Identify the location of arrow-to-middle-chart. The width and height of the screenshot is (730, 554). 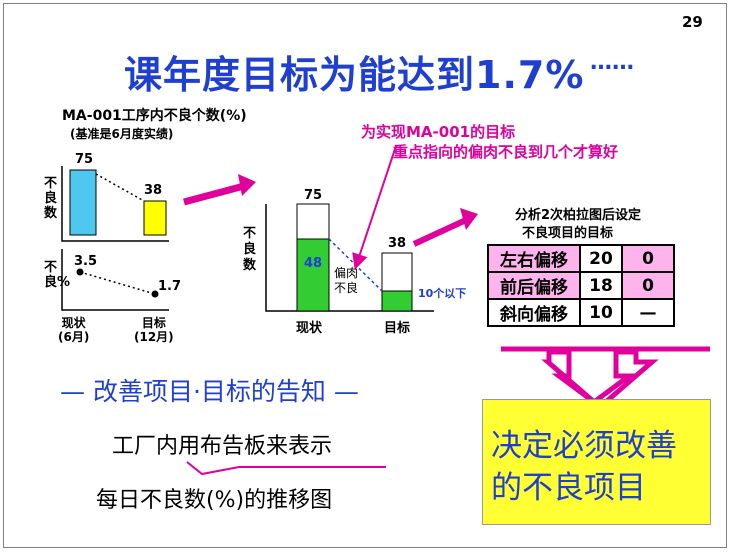
(214, 194).